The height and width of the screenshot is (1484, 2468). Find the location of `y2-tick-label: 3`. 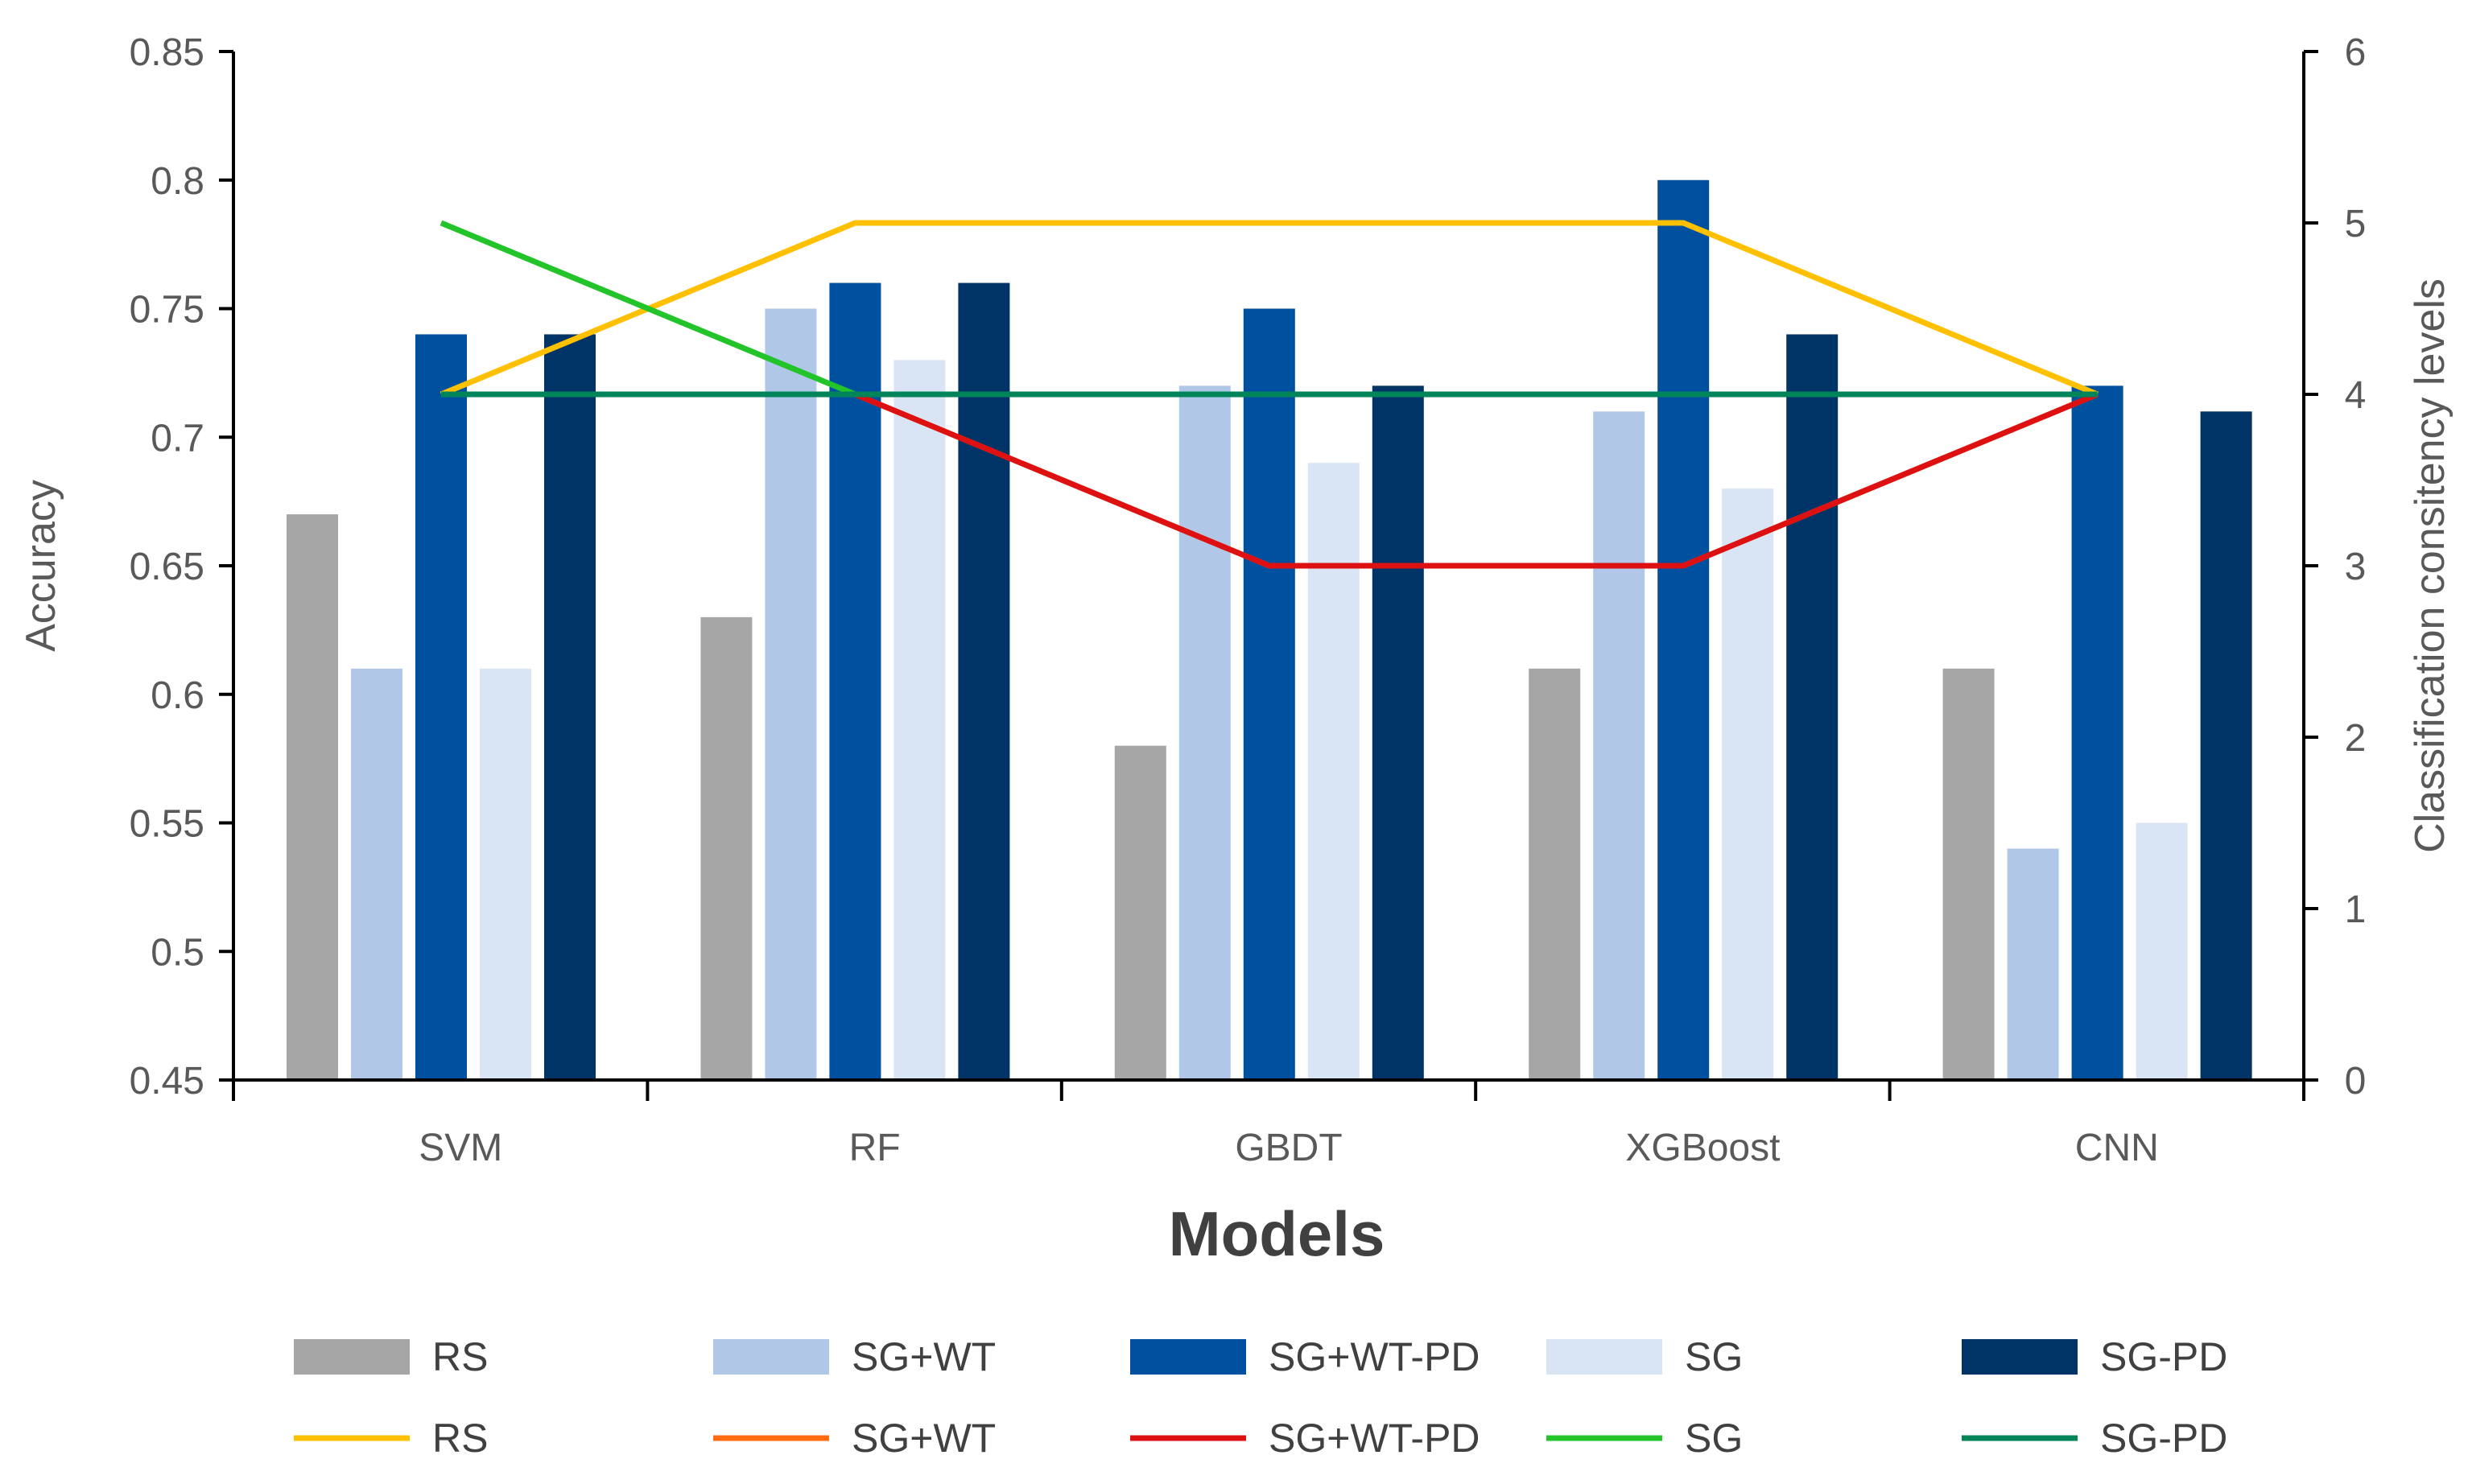

y2-tick-label: 3 is located at coordinates (2356, 567).